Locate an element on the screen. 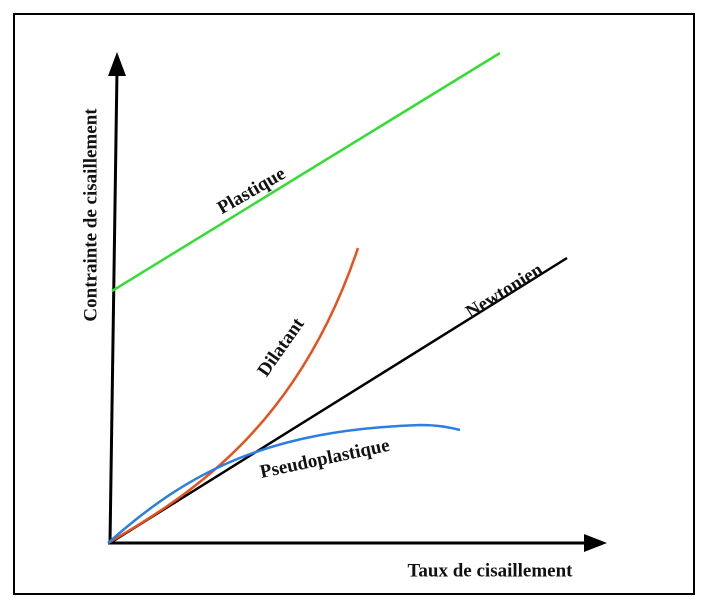 The image size is (709, 609). y-label: Contrainte de cisaillement is located at coordinates (90, 215).